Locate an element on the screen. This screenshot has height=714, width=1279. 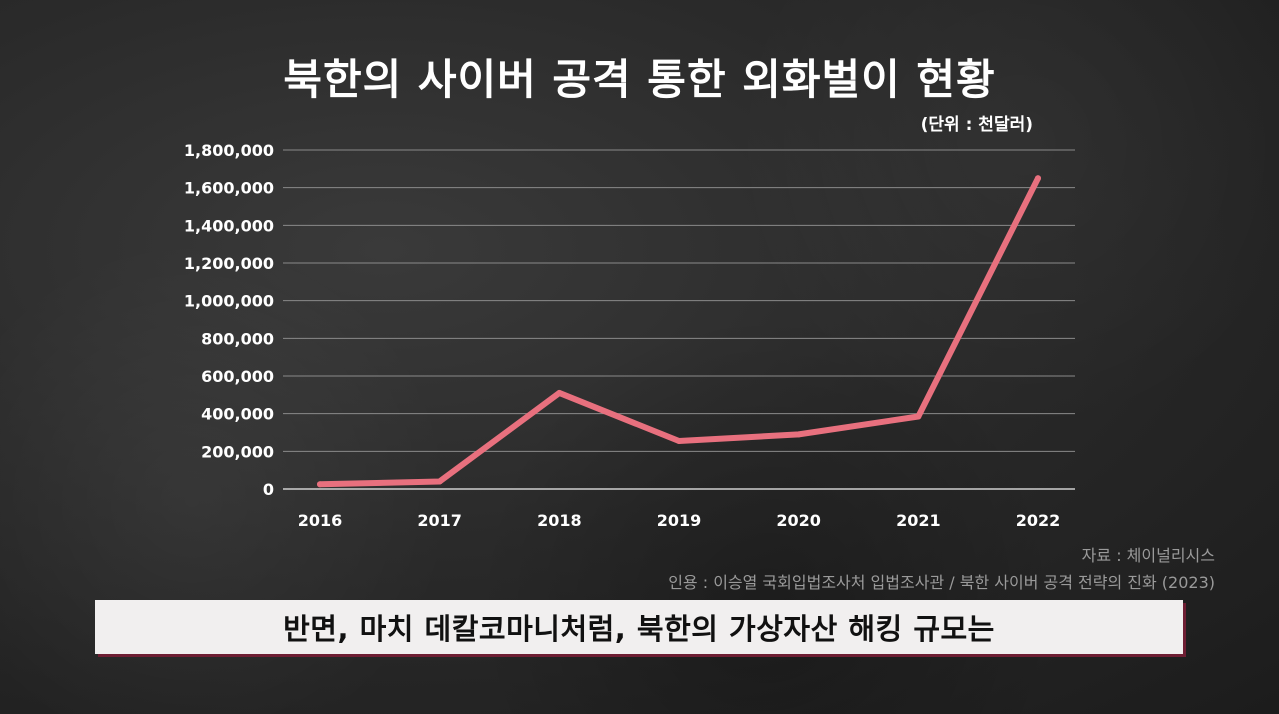
x-tick-label: 2016 is located at coordinates (320, 520).